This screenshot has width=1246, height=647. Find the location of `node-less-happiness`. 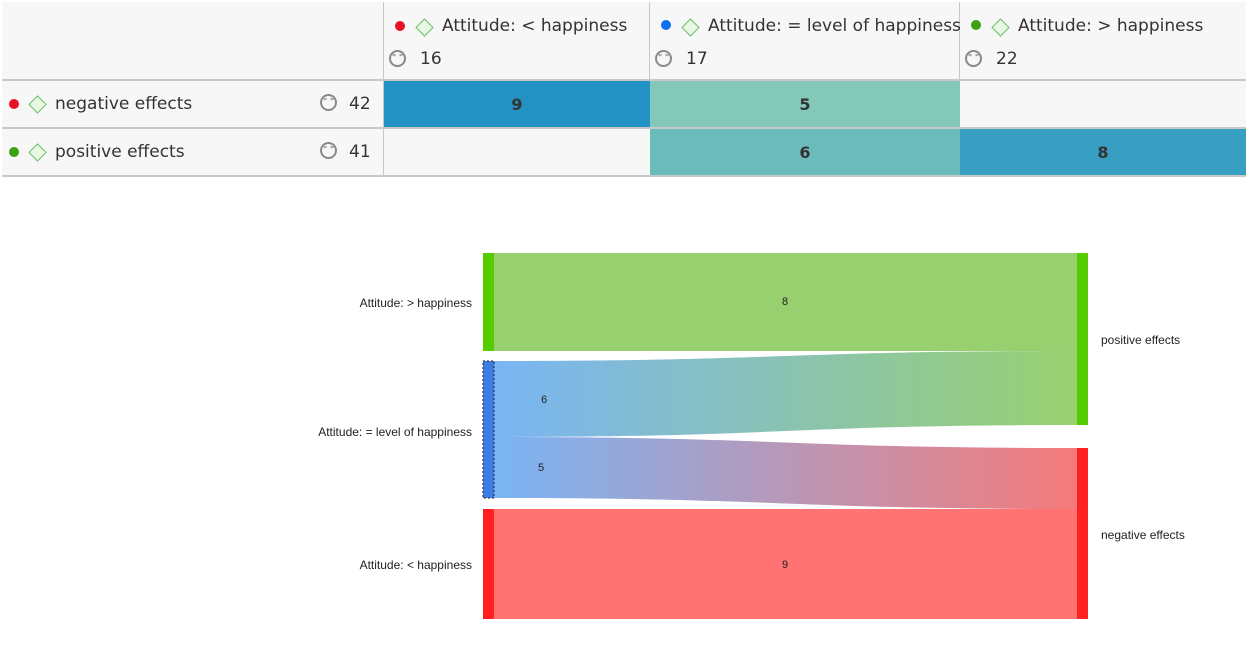

node-less-happiness is located at coordinates (488, 564).